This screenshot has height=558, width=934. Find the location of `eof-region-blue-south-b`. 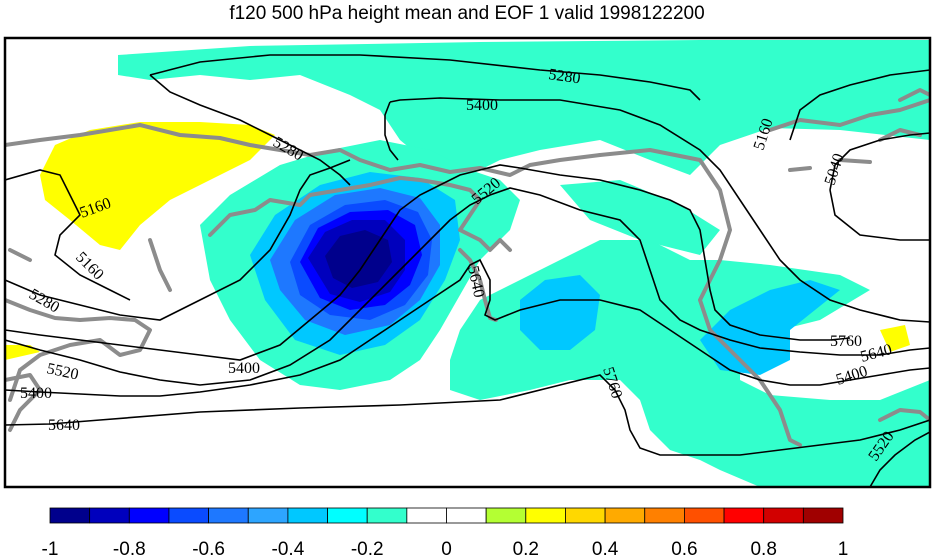

eof-region-blue-south-b is located at coordinates (770, 327).